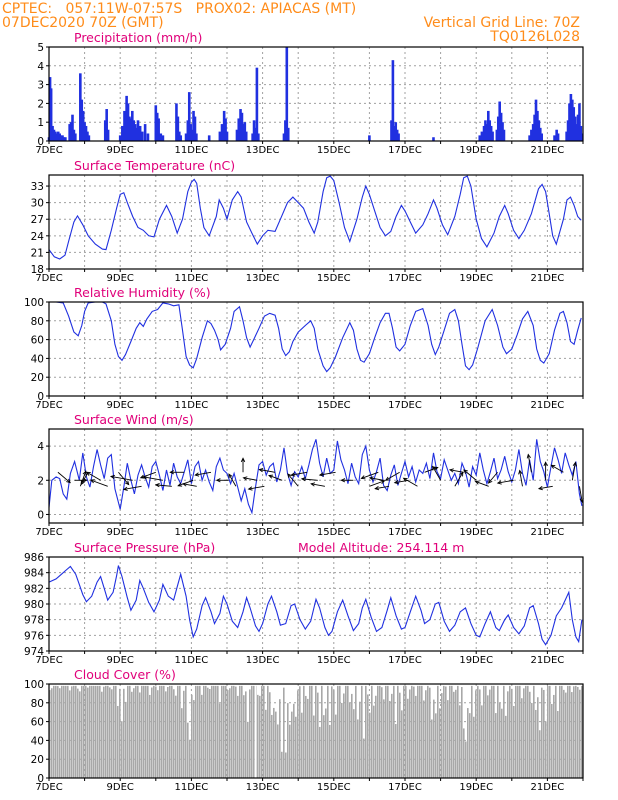 Image resolution: width=618 pixels, height=800 pixels. What do you see at coordinates (192, 532) in the screenshot?
I see `x-tick-label: 11DEC` at bounding box center [192, 532].